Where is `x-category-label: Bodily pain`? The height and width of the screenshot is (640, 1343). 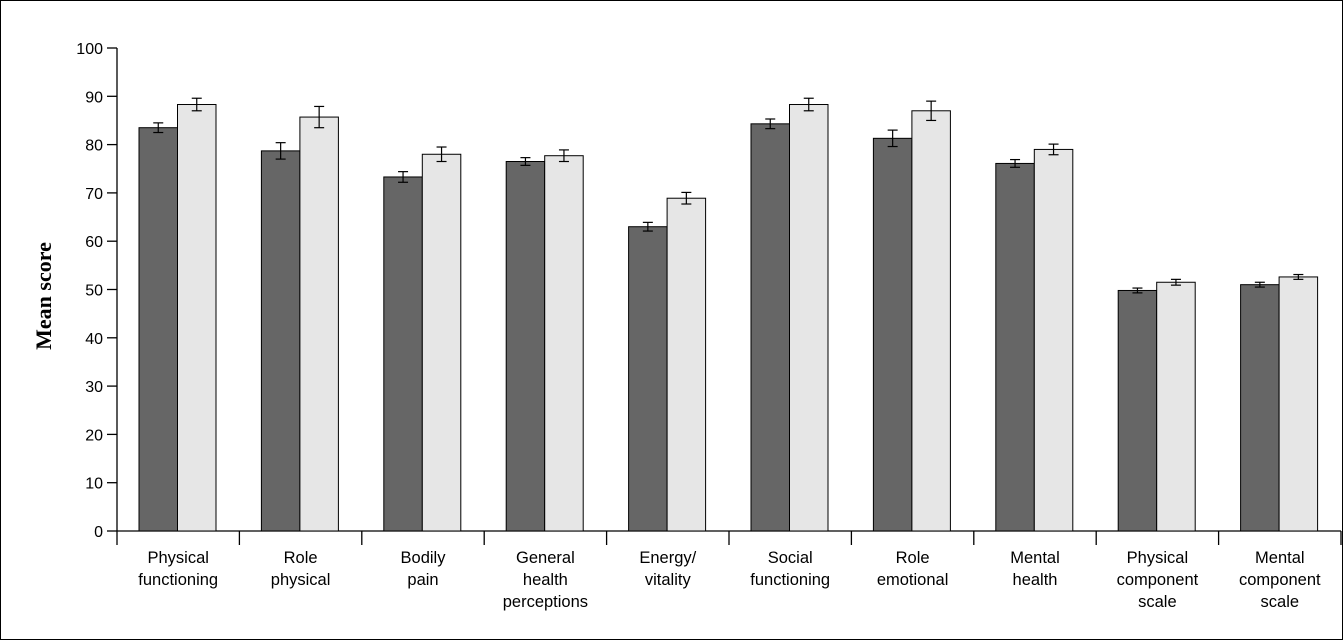 x-category-label: Bodily pain is located at coordinates (424, 569).